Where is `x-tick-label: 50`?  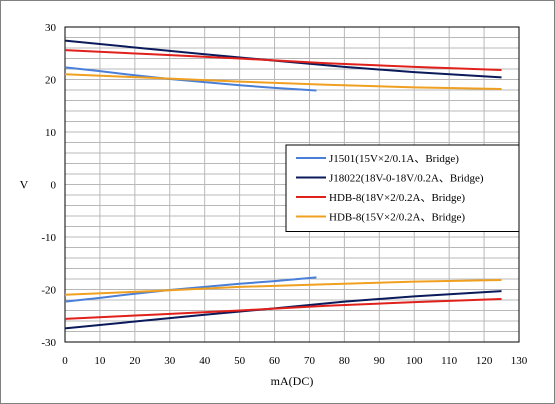 x-tick-label: 50 is located at coordinates (240, 361).